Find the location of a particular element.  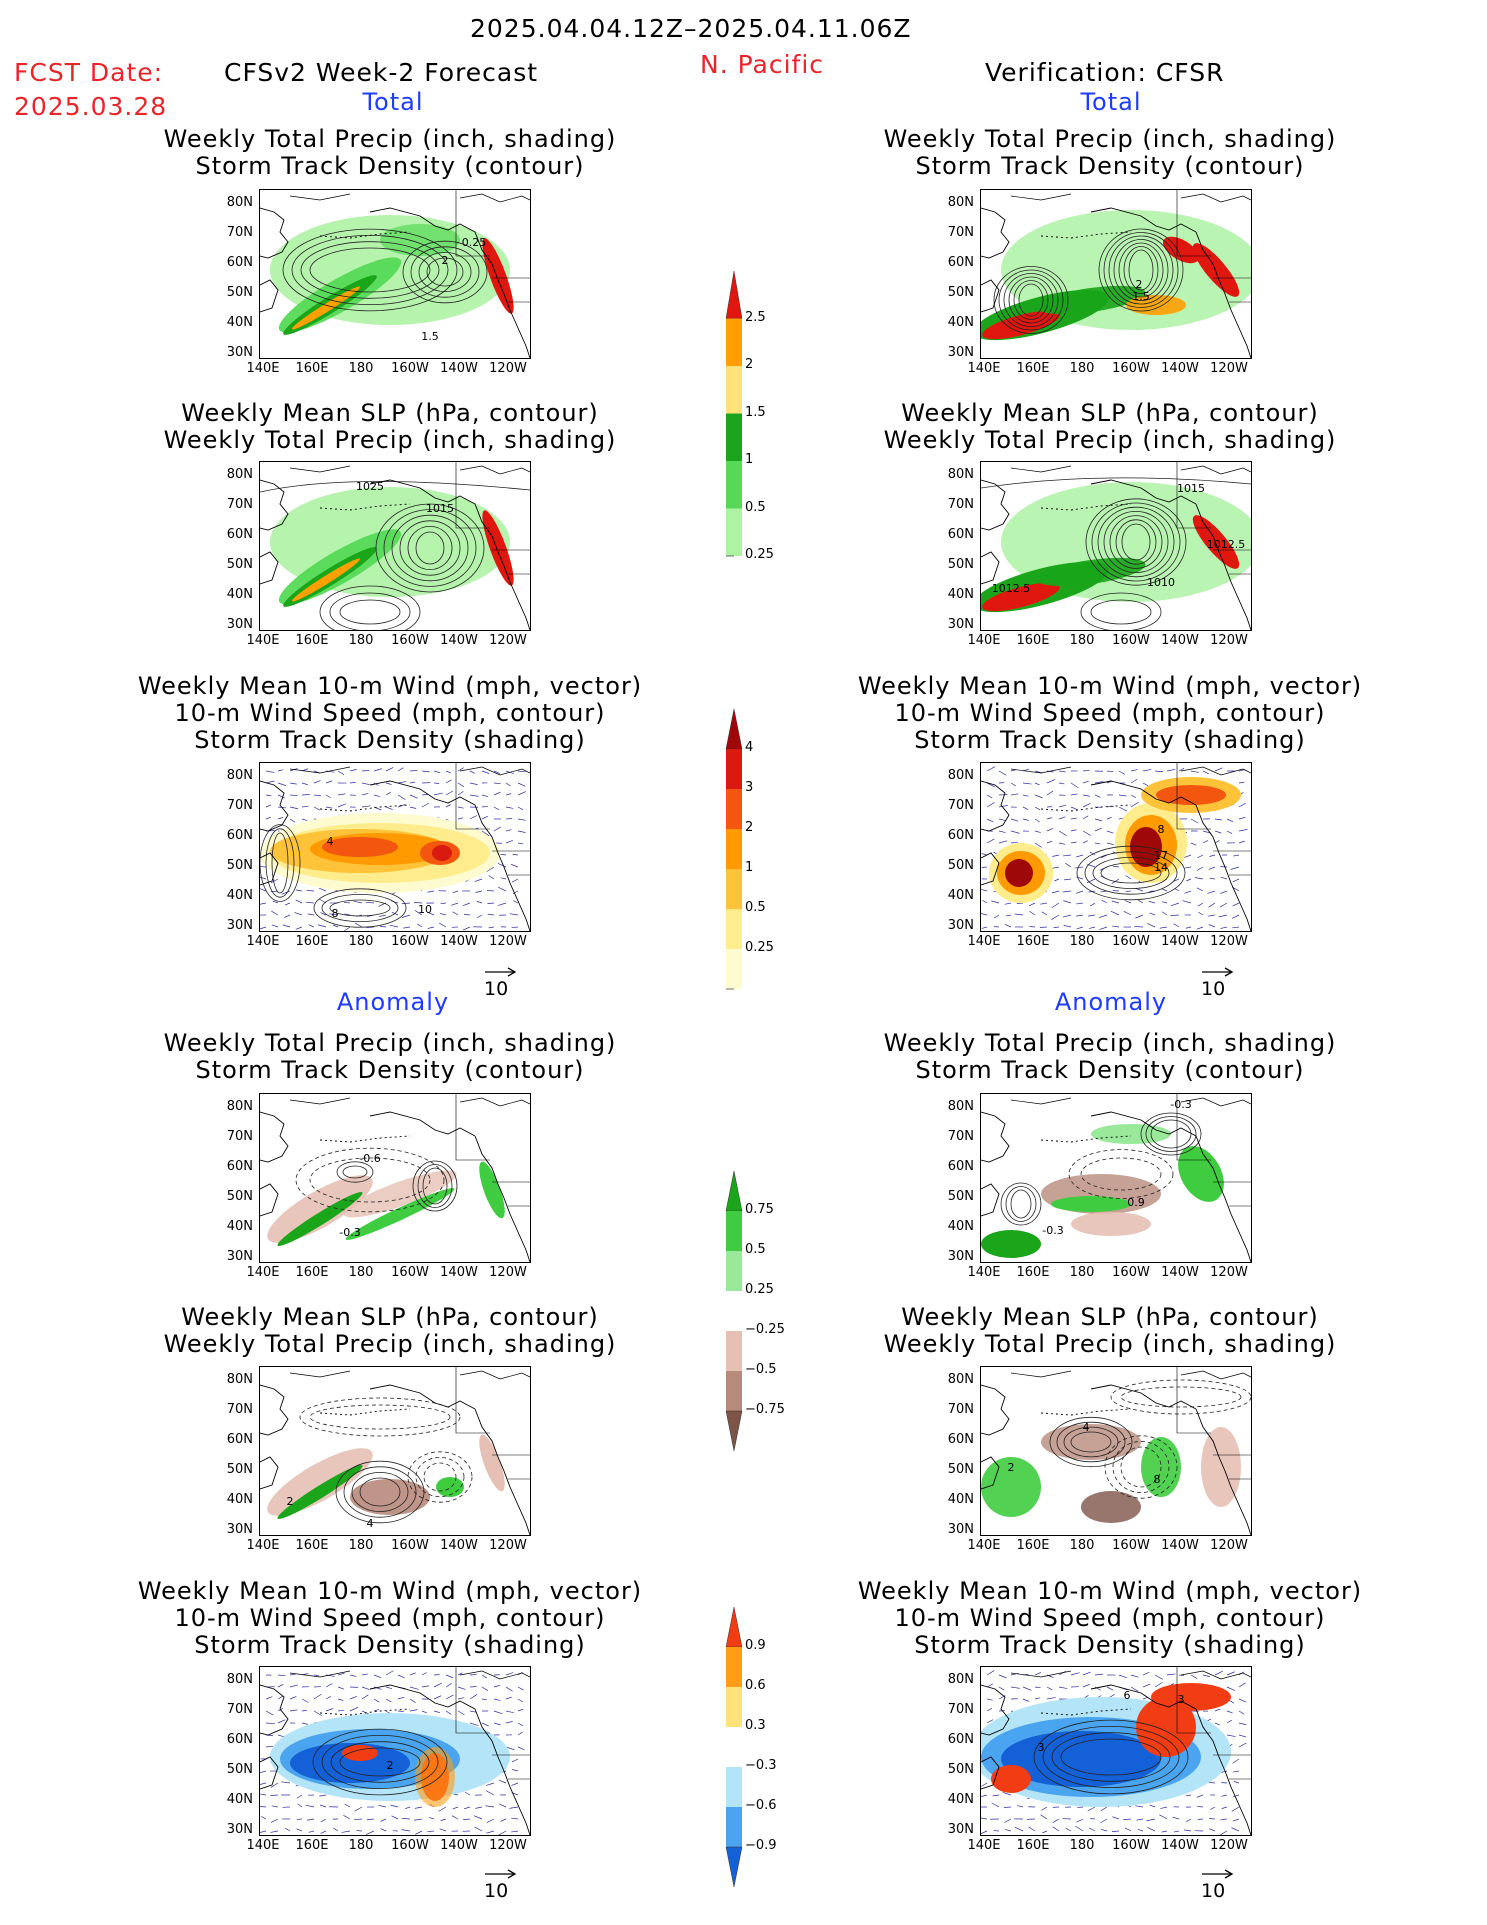

isobar-label: 1010 is located at coordinates (1161, 582).